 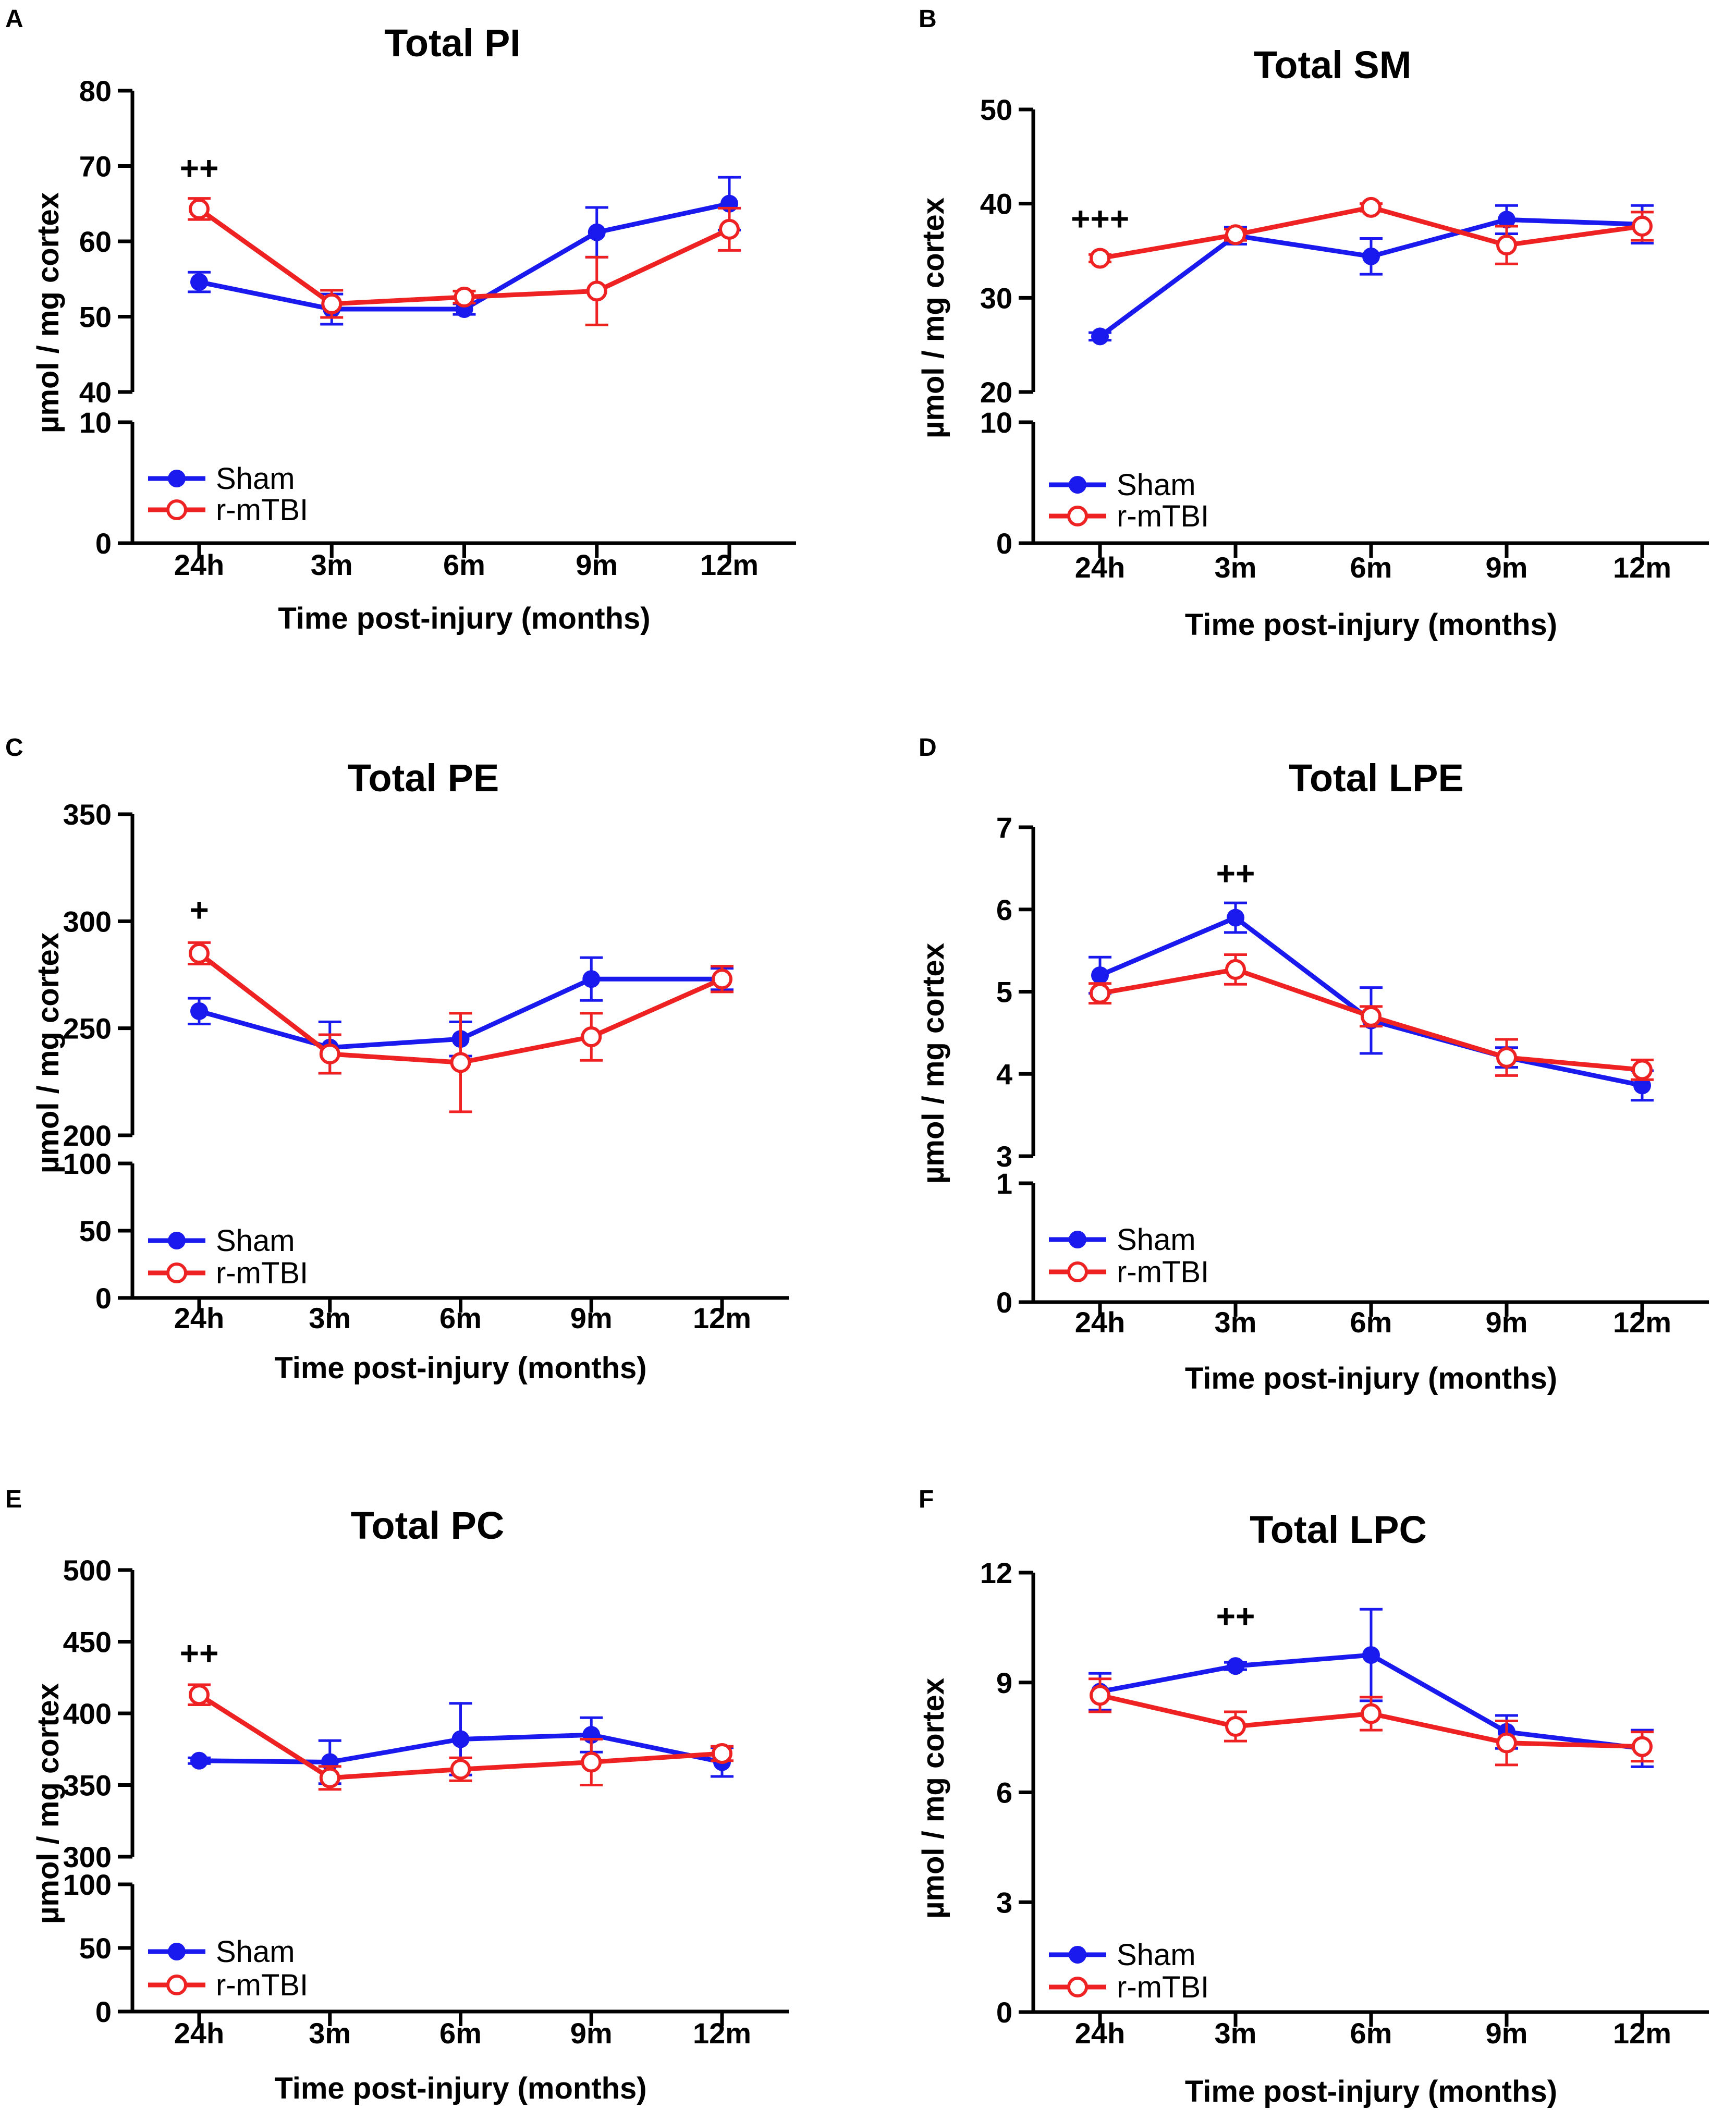 What do you see at coordinates (996, 423) in the screenshot?
I see `y-tick-label: 10` at bounding box center [996, 423].